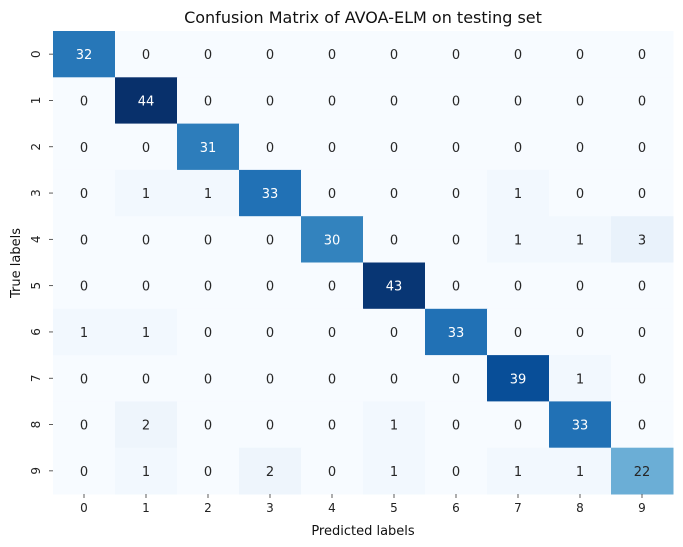  What do you see at coordinates (270, 472) in the screenshot?
I see `cell-value-label: 2` at bounding box center [270, 472].